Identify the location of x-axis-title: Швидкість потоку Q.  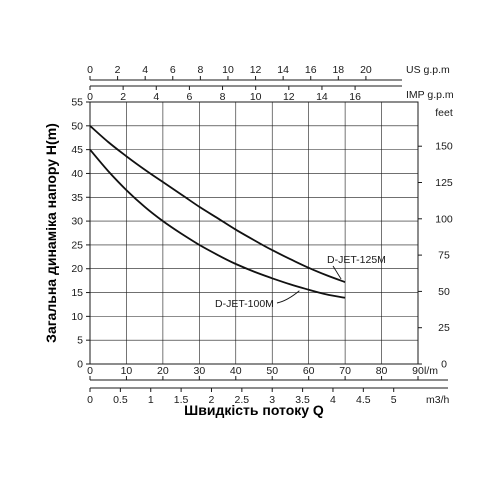
(254, 410).